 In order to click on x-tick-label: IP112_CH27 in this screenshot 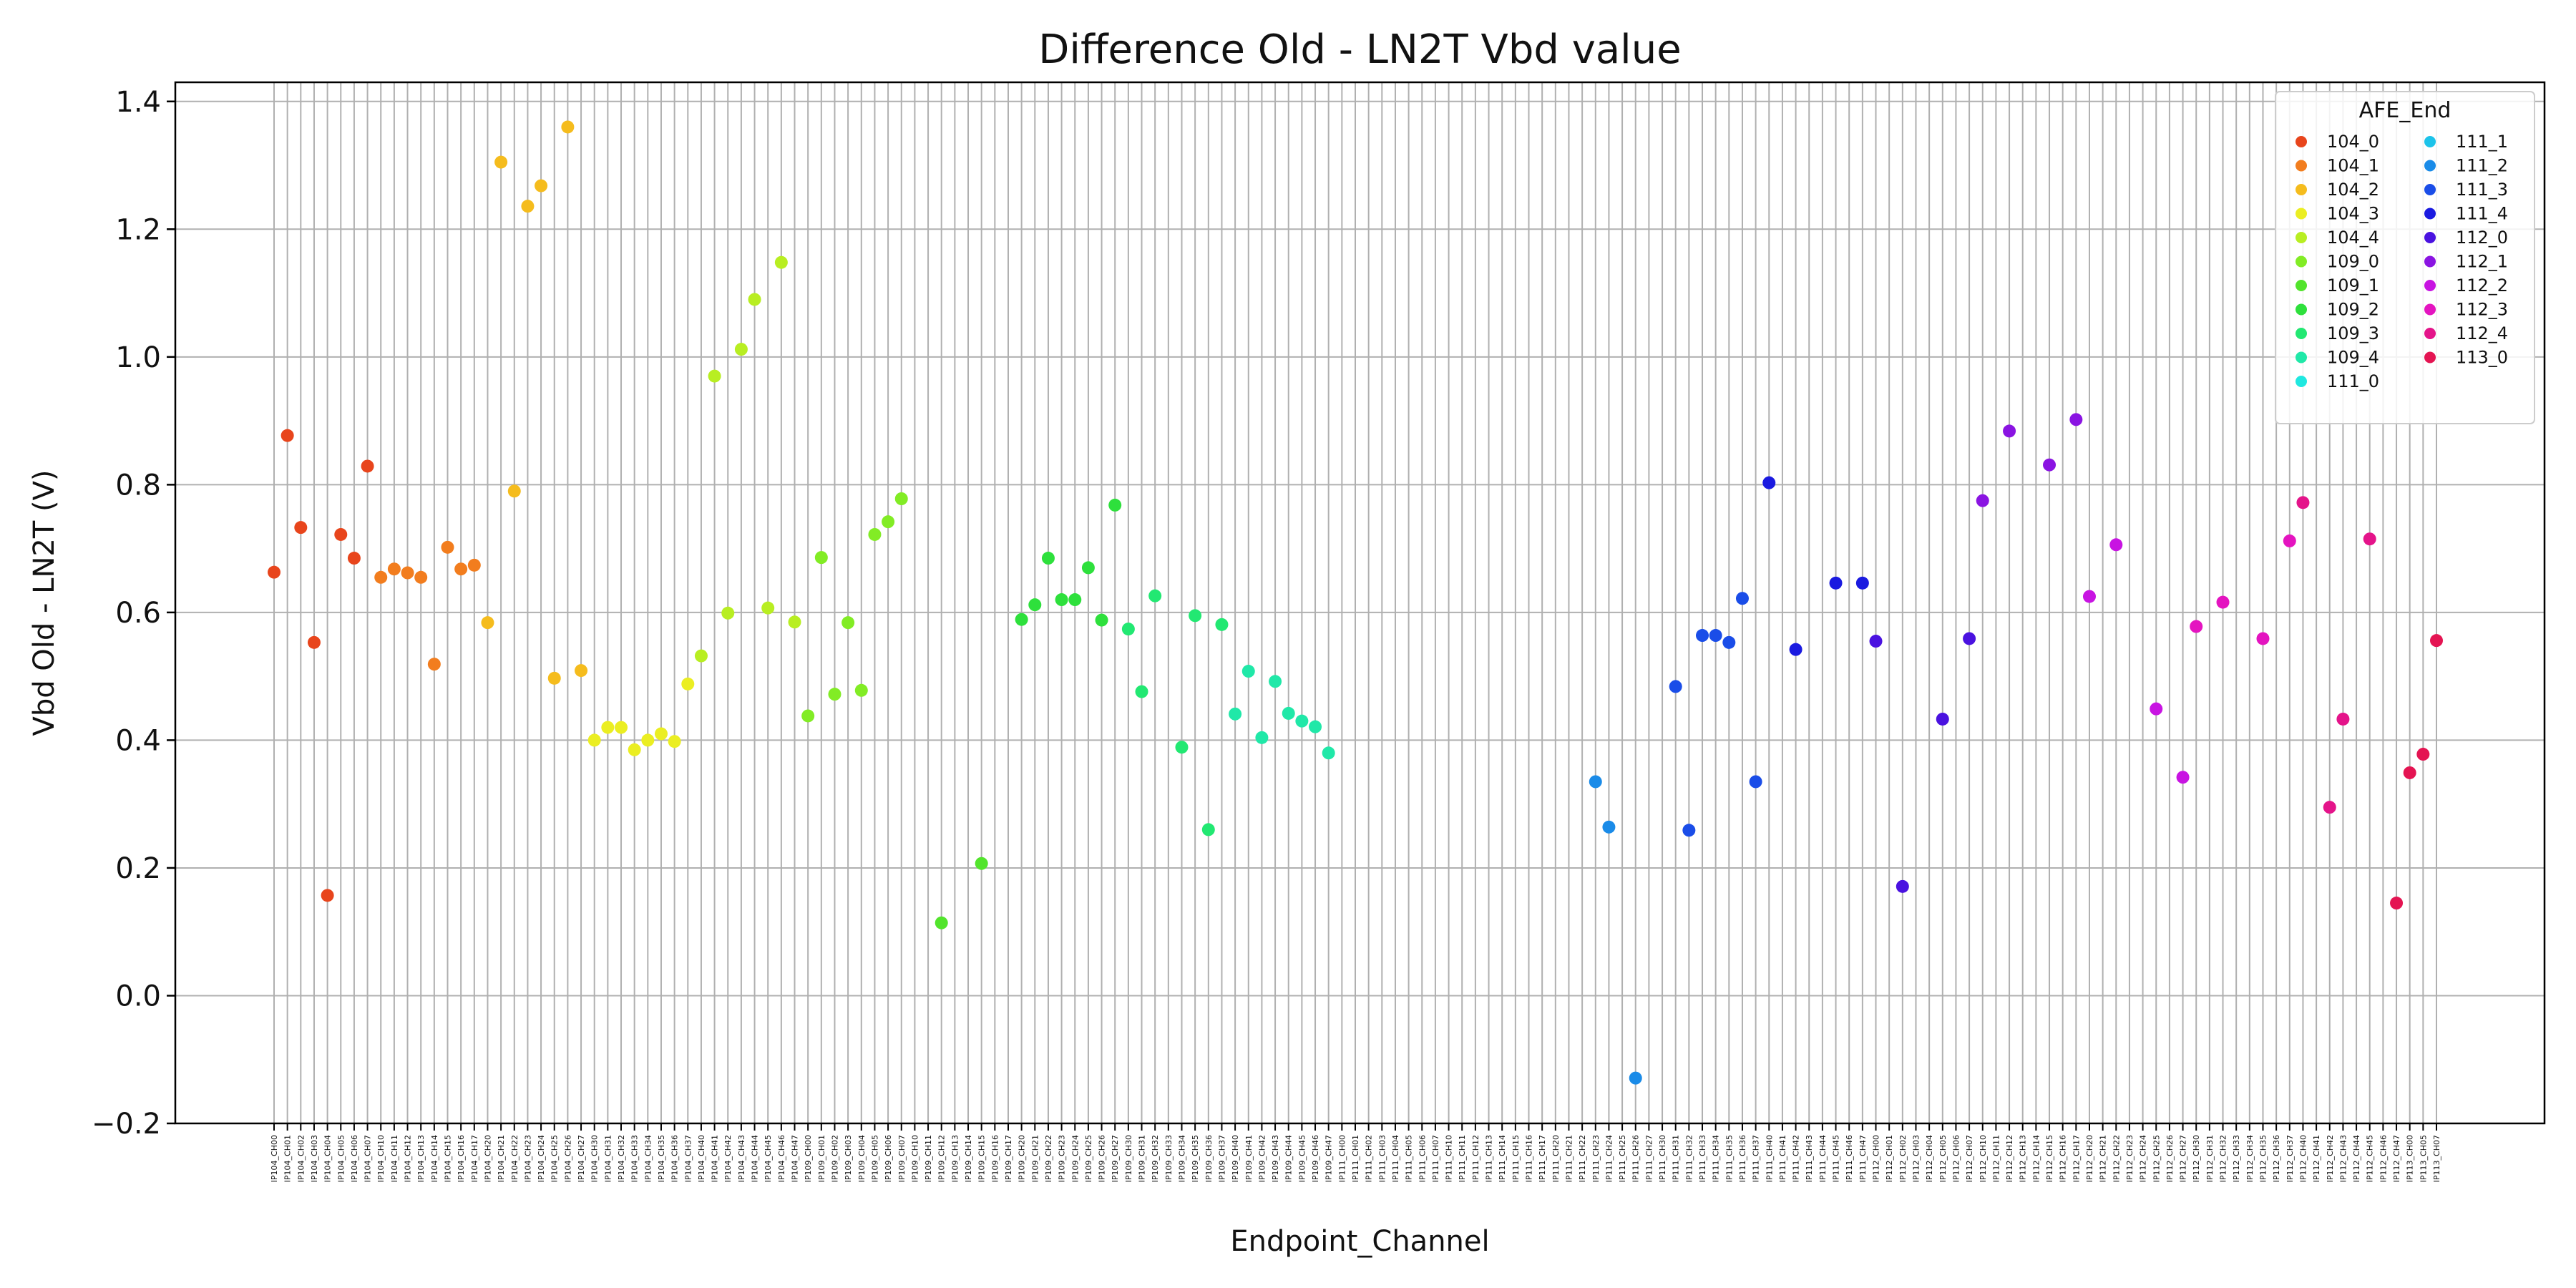, I will do `click(2183, 1158)`.